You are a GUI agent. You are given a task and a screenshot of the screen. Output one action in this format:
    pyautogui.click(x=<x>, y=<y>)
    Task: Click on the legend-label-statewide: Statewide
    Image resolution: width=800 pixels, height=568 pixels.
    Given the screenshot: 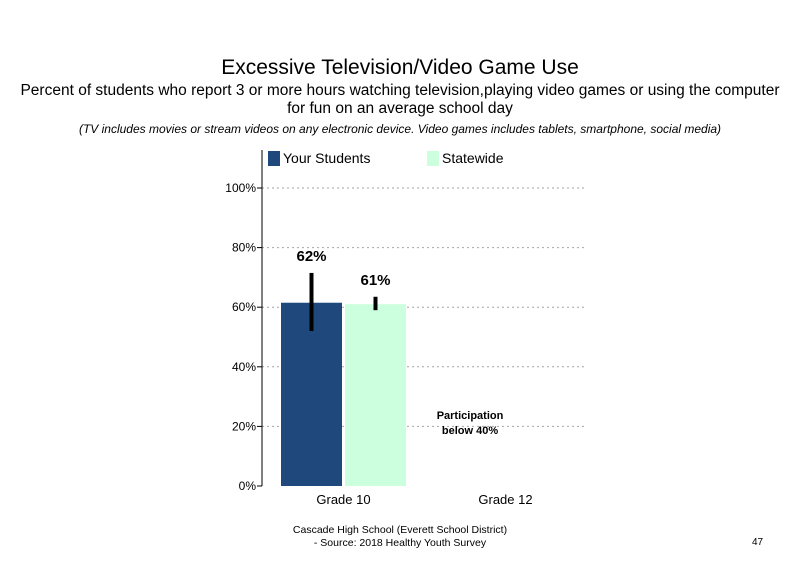 What is the action you would take?
    pyautogui.click(x=473, y=158)
    